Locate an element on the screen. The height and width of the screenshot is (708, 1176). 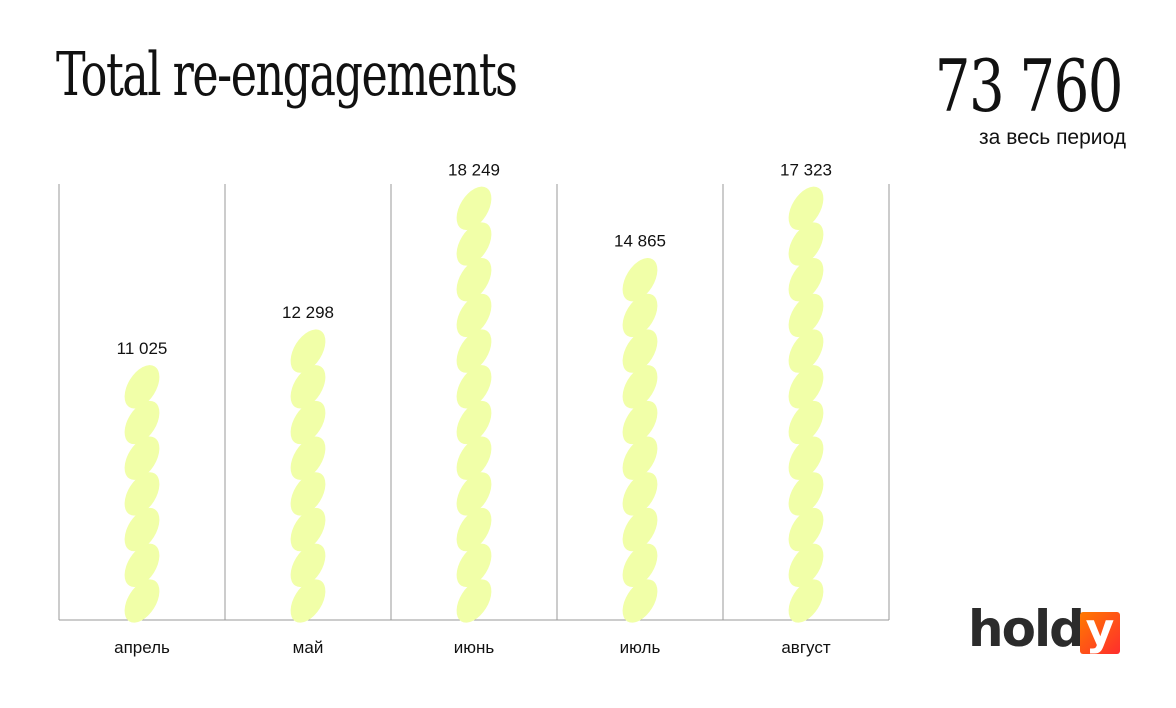
chart-title: Total re-engagements is located at coordinates (287, 75).